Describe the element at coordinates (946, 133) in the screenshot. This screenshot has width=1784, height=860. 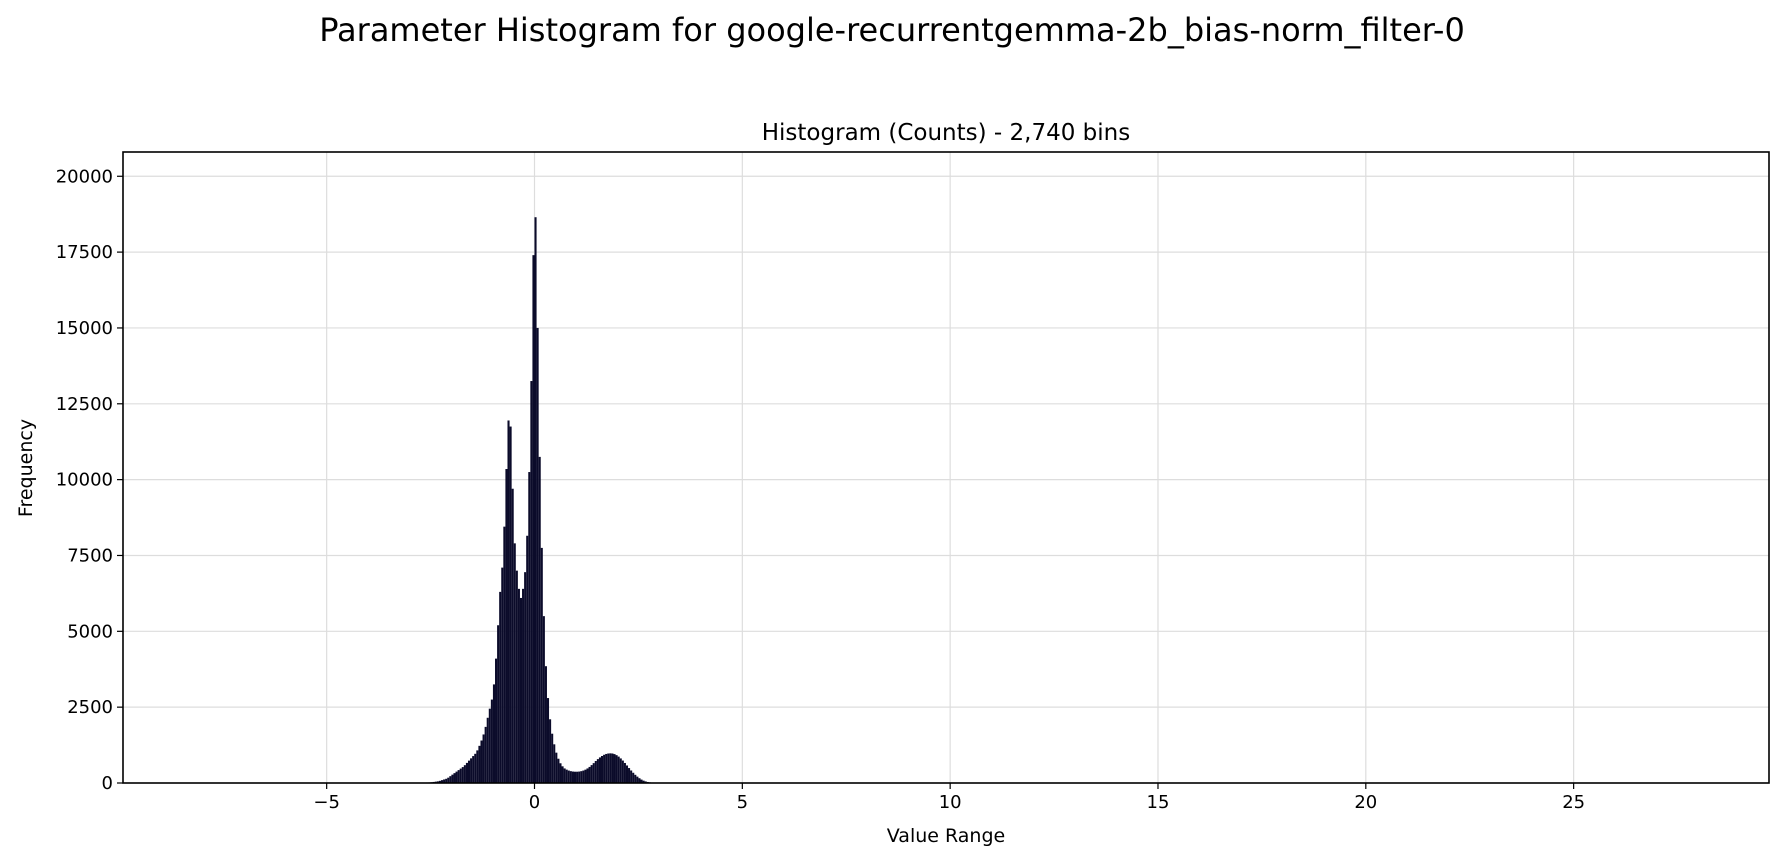
I see `chart-title: Histogram (Counts) - 2,740 bins` at that location.